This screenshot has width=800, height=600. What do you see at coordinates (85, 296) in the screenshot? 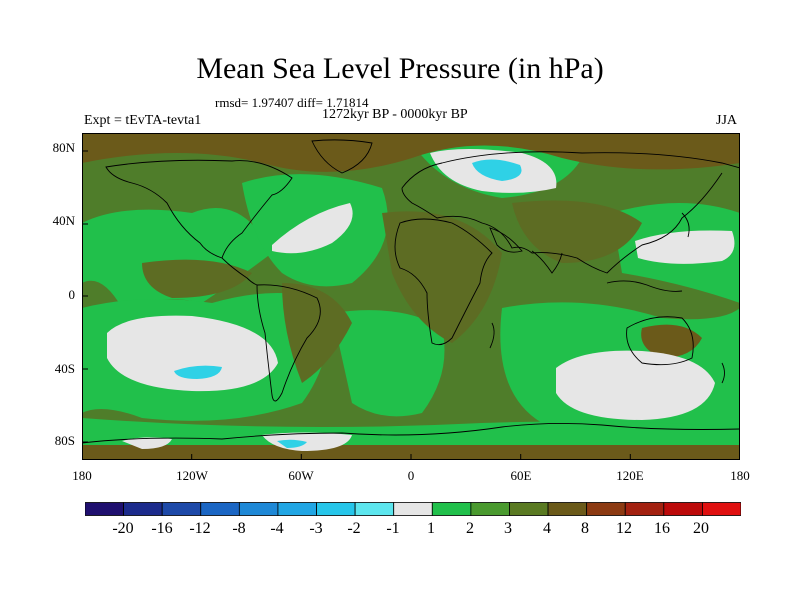
I see `lat-ticks` at bounding box center [85, 296].